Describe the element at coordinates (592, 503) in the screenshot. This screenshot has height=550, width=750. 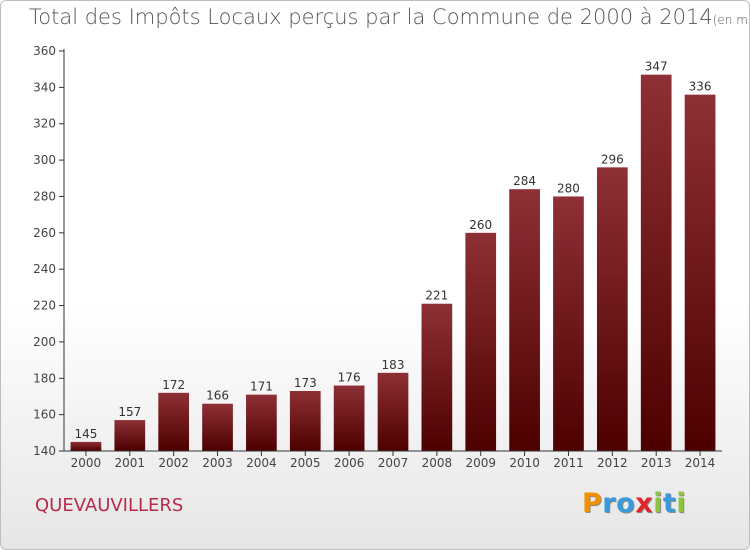
I see `logo-letter: P` at that location.